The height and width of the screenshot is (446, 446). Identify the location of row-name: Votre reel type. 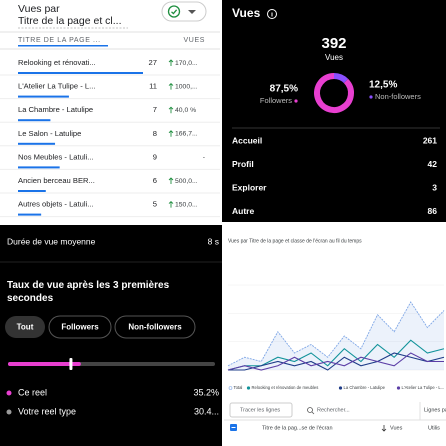
(47, 411).